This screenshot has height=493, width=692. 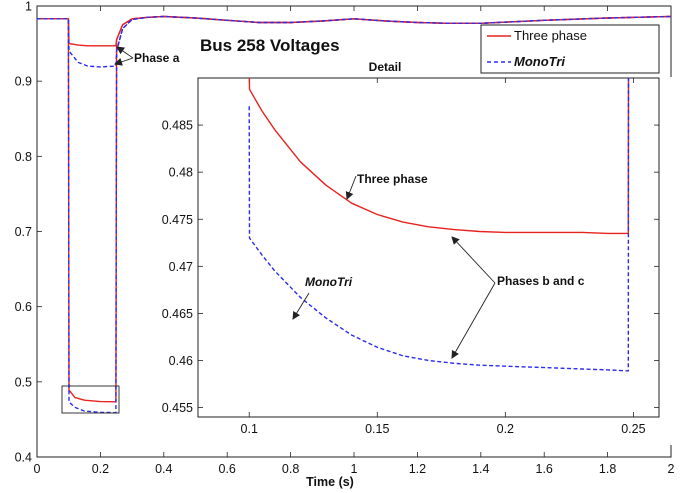 I want to click on chart-title: Bus 258 Voltages, so click(x=270, y=45).